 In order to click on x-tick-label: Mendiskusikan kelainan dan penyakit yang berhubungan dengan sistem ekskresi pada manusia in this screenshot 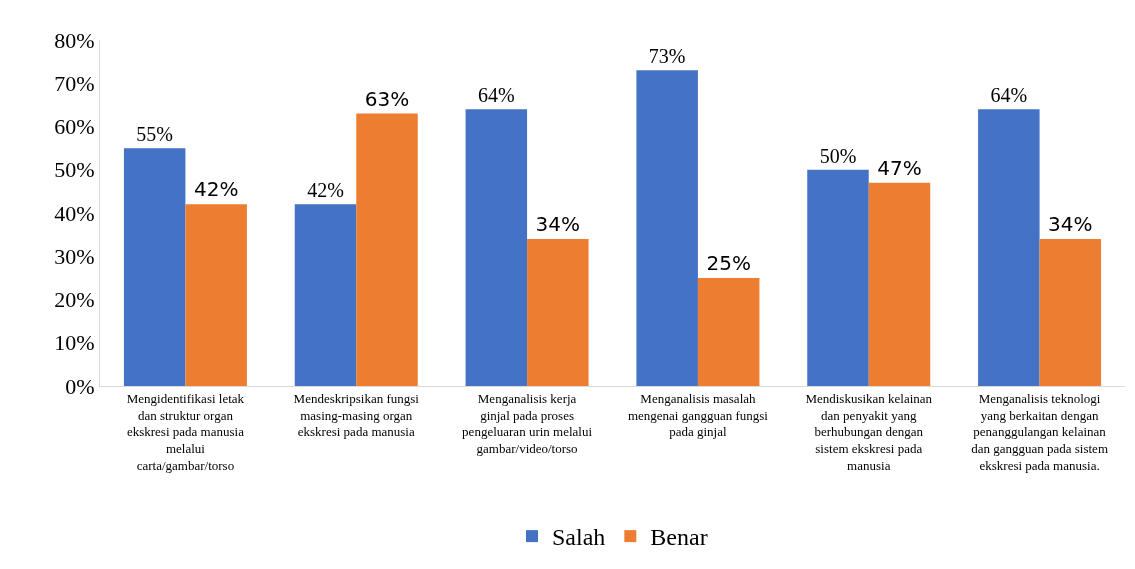, I will do `click(869, 432)`.